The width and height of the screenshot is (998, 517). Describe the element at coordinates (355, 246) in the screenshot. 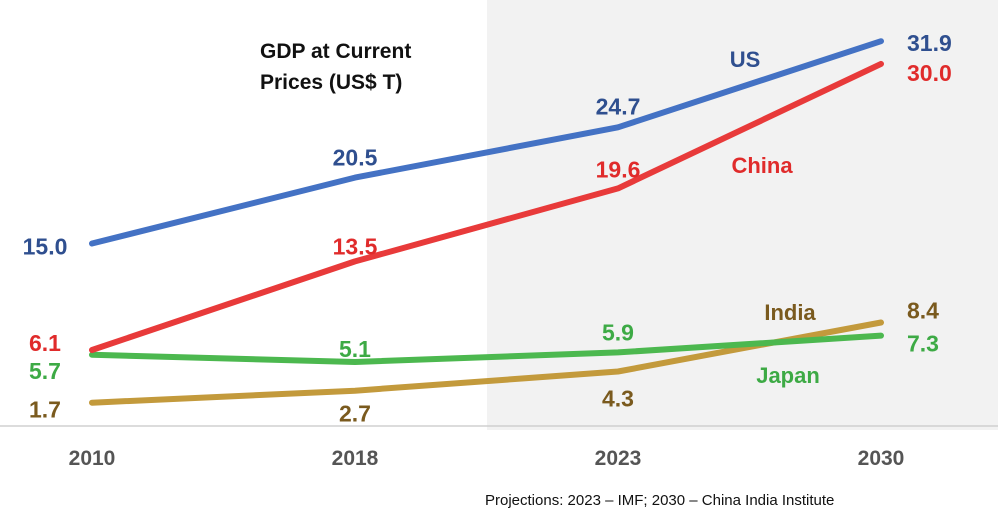

I see `data-label-china-2018: 13.5` at that location.